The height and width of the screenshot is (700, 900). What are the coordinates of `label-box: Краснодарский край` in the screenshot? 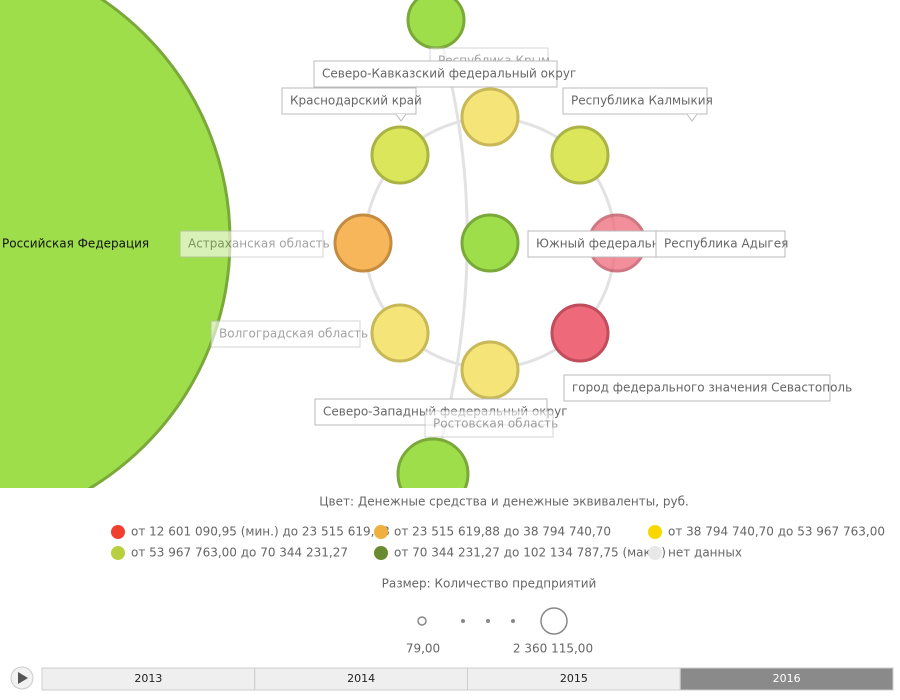 It's located at (351, 104).